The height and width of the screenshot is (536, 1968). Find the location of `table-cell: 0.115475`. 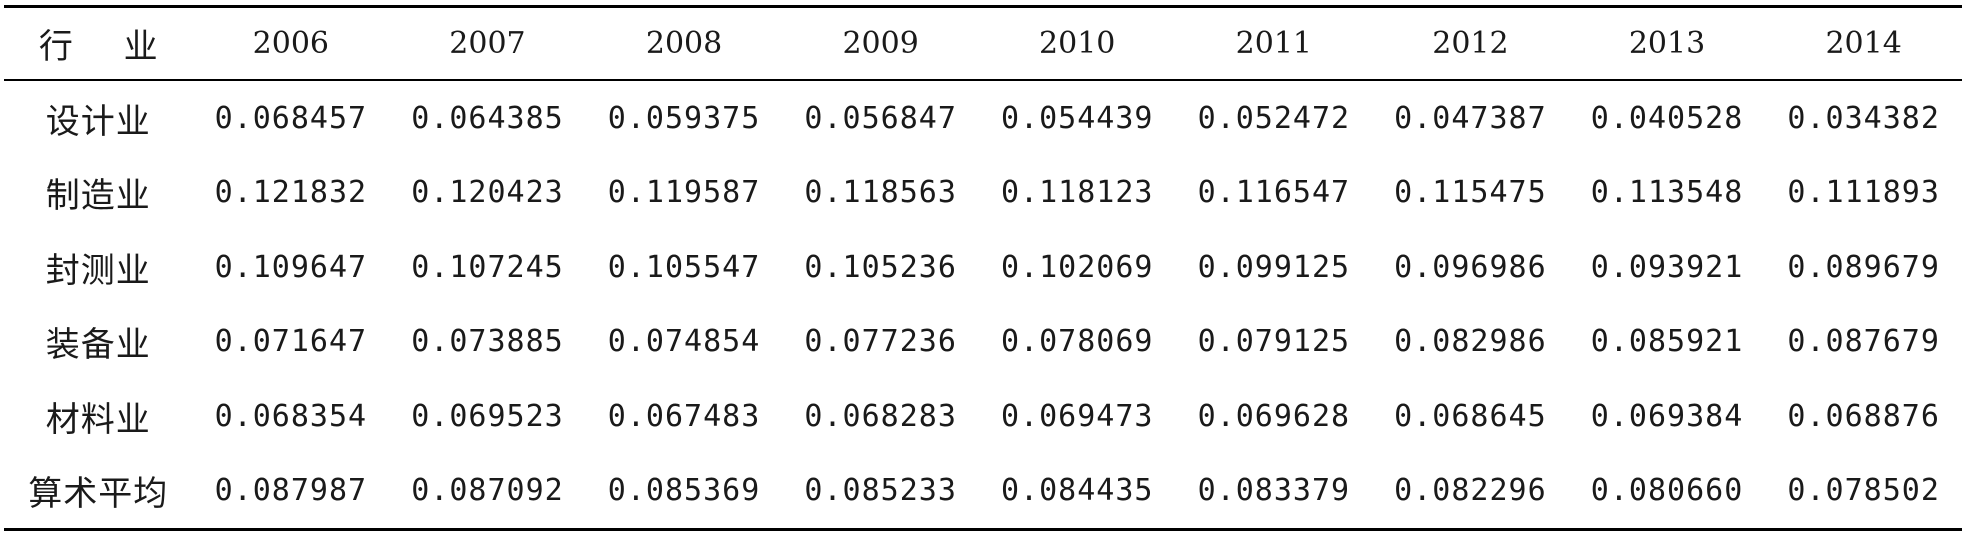

table-cell: 0.115475 is located at coordinates (1470, 193).